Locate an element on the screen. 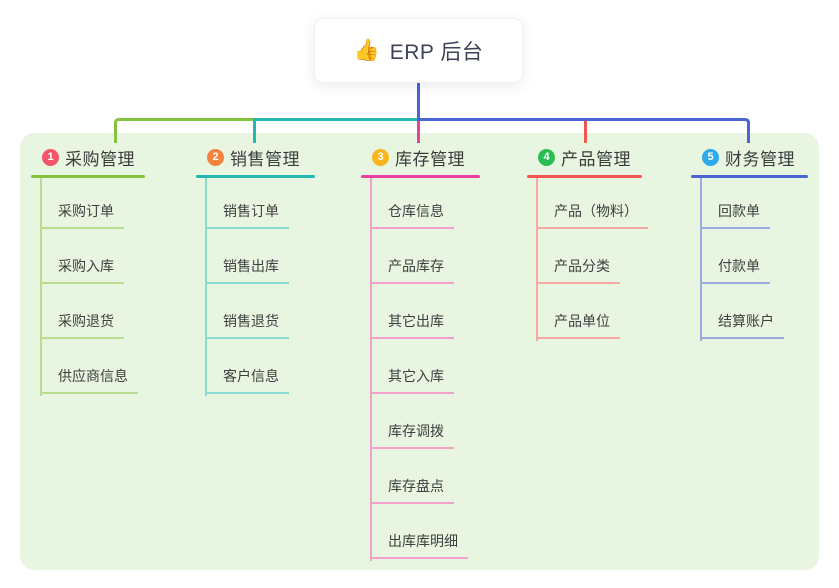 The image size is (839, 588). branch-3-child-node: 出库库明细 is located at coordinates (419, 545).